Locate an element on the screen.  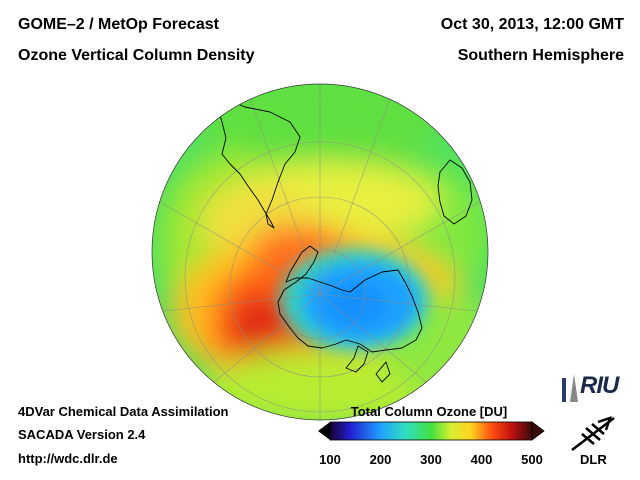
ross-sea-coast is located at coordinates (357, 359).